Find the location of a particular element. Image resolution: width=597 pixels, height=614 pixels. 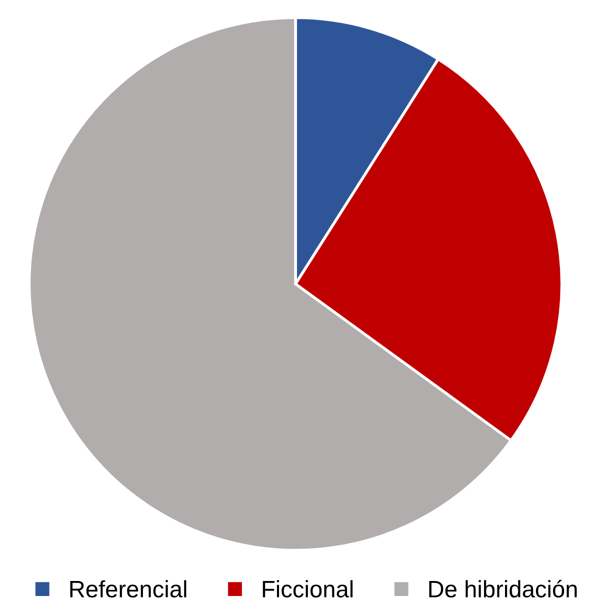

legend-label: Referencial is located at coordinates (128, 589).